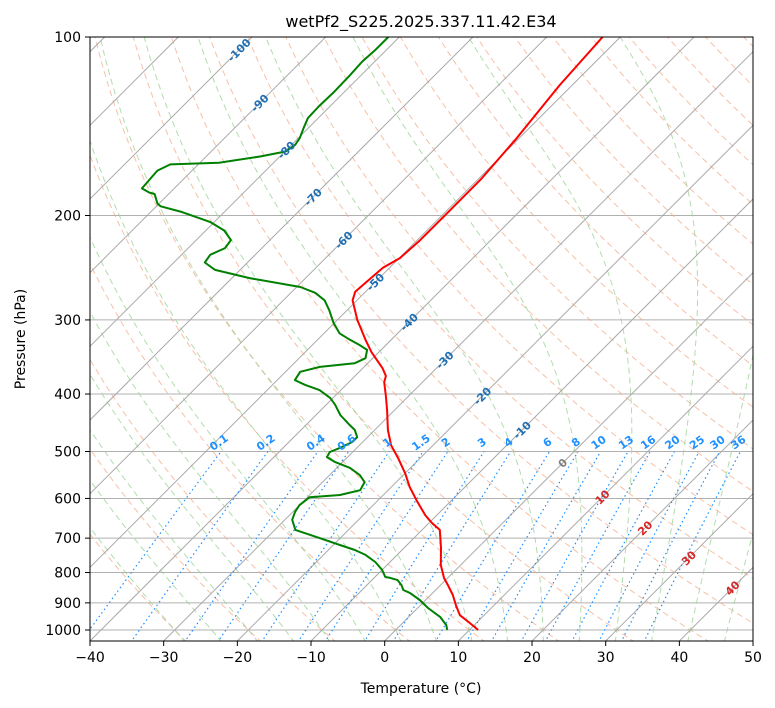  What do you see at coordinates (67, 499) in the screenshot?
I see `y-tick-label: 600` at bounding box center [67, 499].